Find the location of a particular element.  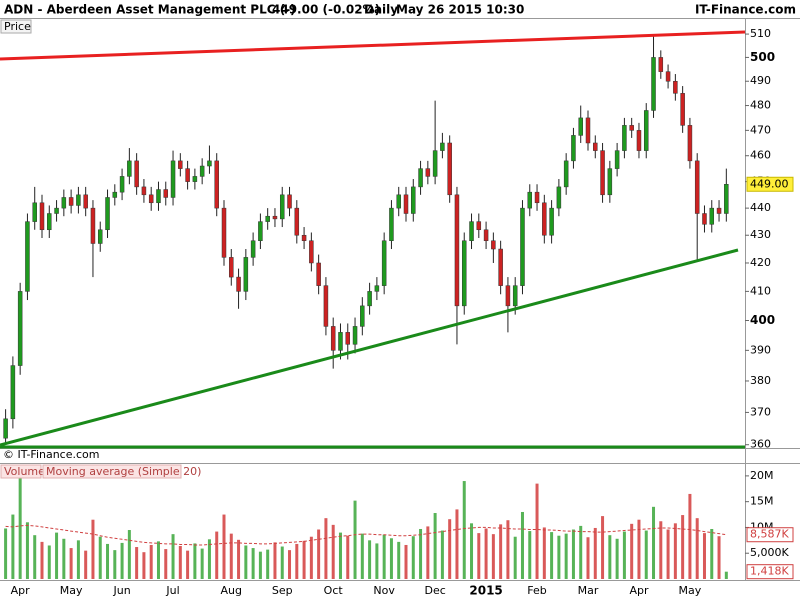

y-tick-label: 400 is located at coordinates (762, 320).